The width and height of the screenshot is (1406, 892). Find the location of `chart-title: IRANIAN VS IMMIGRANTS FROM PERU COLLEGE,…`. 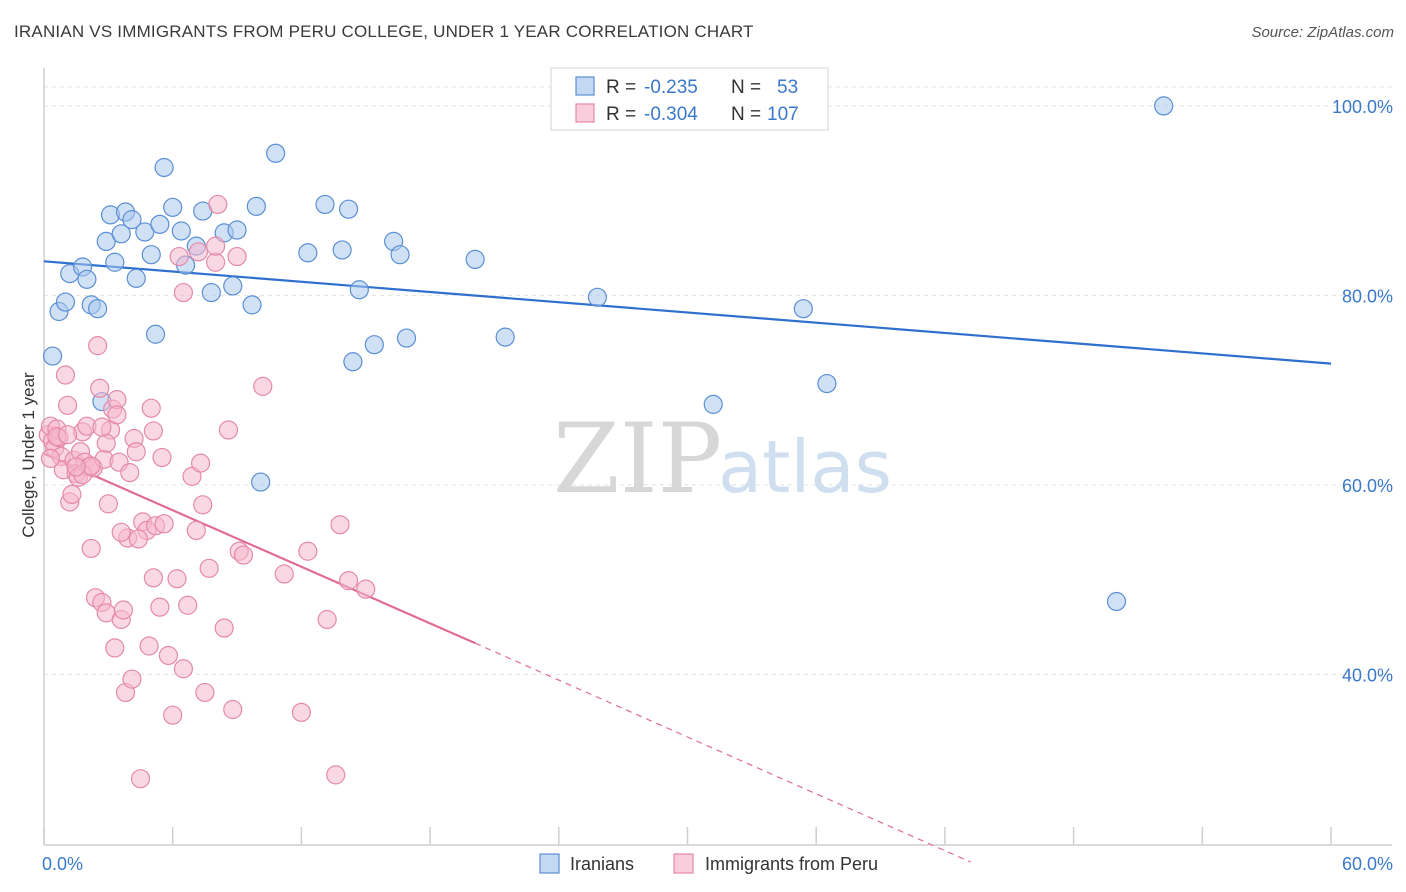

chart-title: IRANIAN VS IMMIGRANTS FROM PERU COLLEGE,… is located at coordinates (384, 31).